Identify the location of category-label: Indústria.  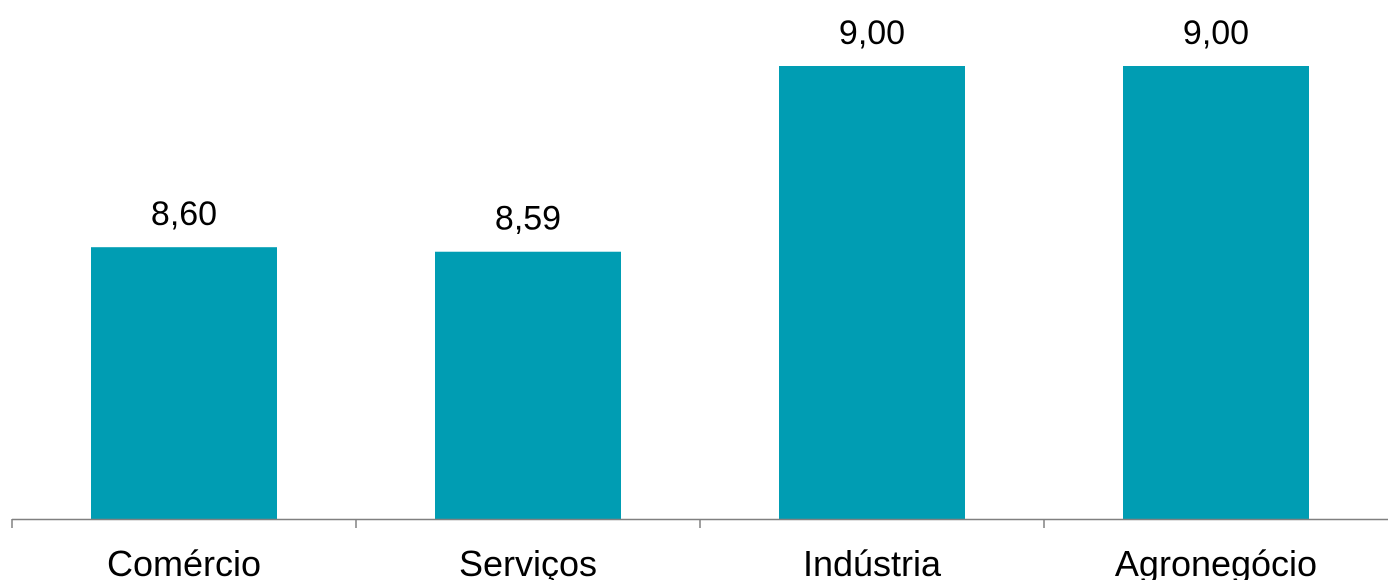
(872, 561).